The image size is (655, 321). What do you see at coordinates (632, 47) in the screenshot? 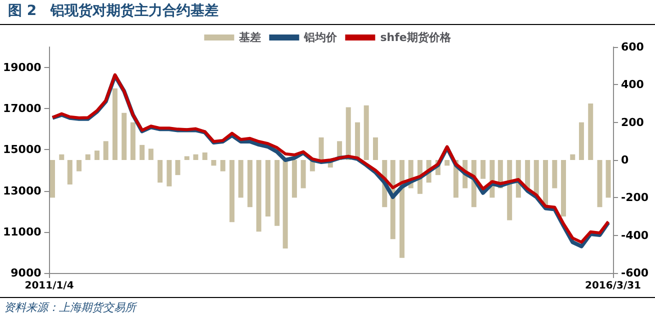
I see `y2-tick-label: 600` at bounding box center [632, 47].